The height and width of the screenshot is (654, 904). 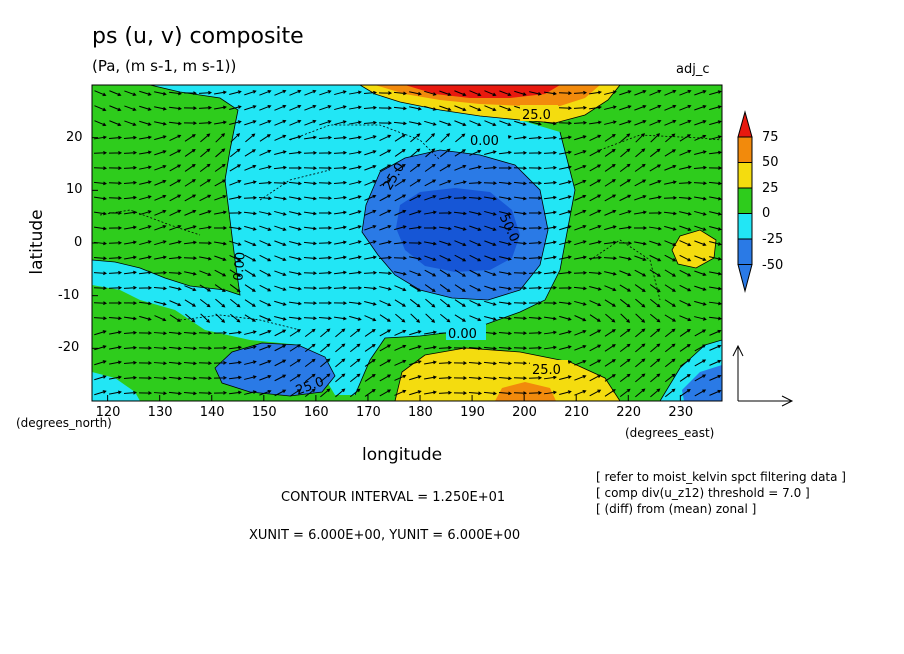 I want to click on x-tick-label: 220, so click(x=629, y=412).